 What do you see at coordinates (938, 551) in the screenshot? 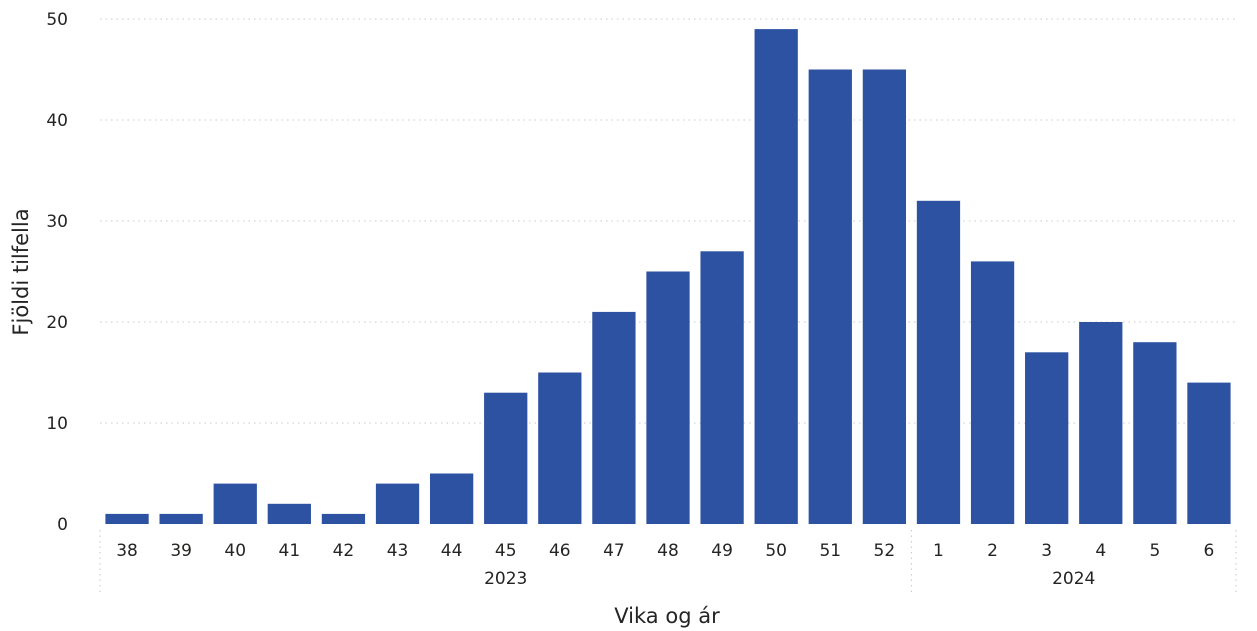
I see `x-tick-label: 1` at bounding box center [938, 551].